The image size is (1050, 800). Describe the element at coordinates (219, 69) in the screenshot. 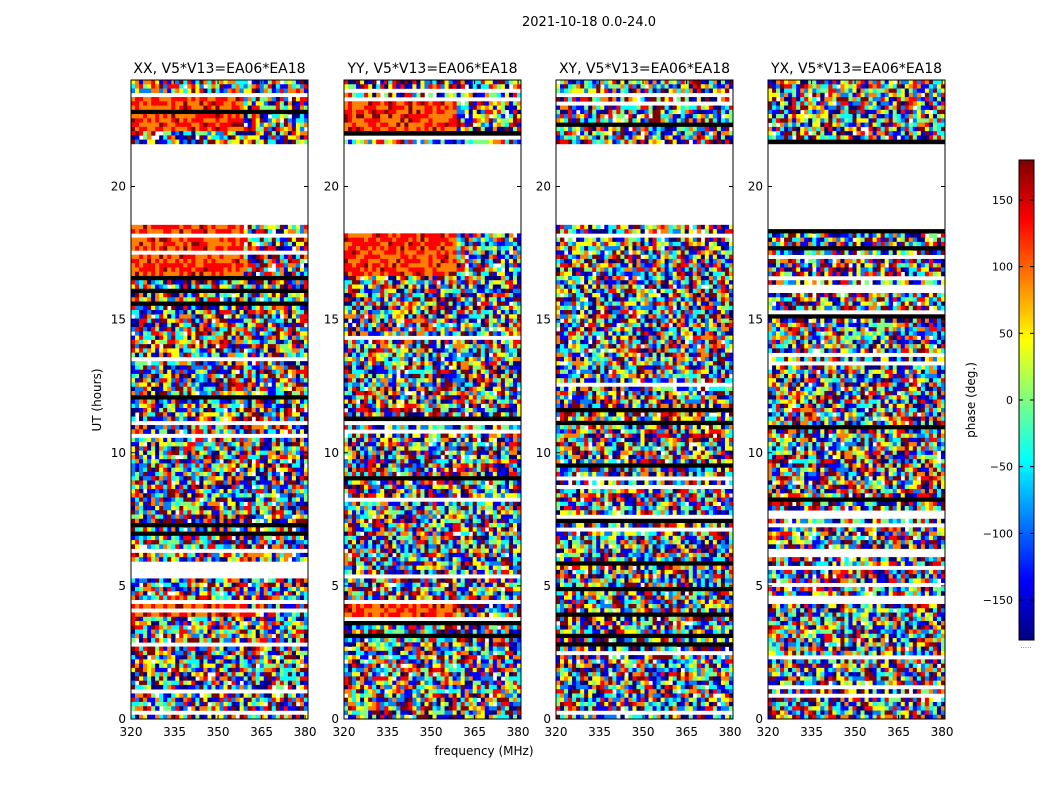

I see `panel-title: XX, V5*V13=EA06*EA18` at that location.